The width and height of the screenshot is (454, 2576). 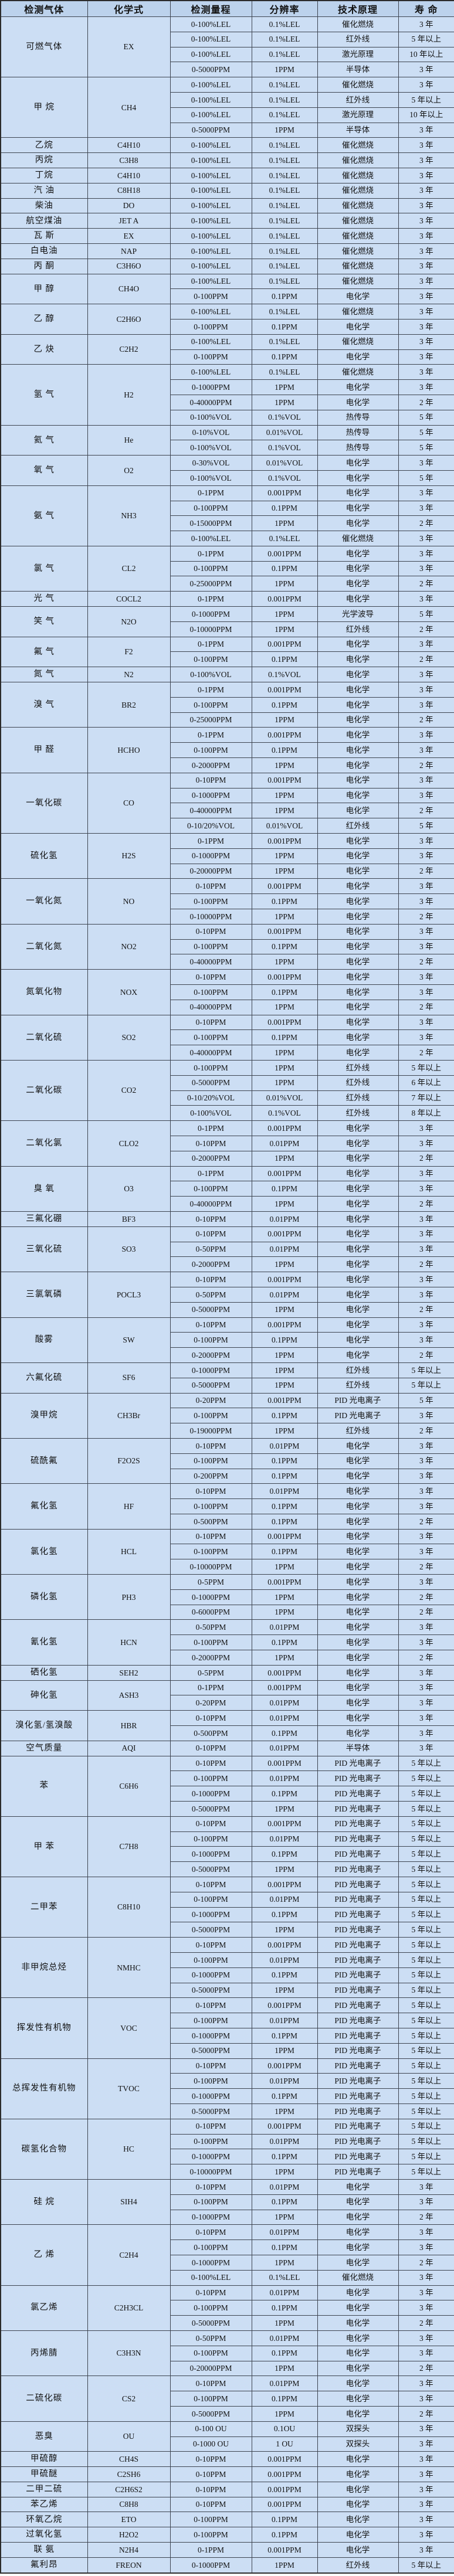 What do you see at coordinates (227, 448) in the screenshot?
I see `table-row: 0-100%VOL 0.1%VOL 热传导 5 年` at bounding box center [227, 448].